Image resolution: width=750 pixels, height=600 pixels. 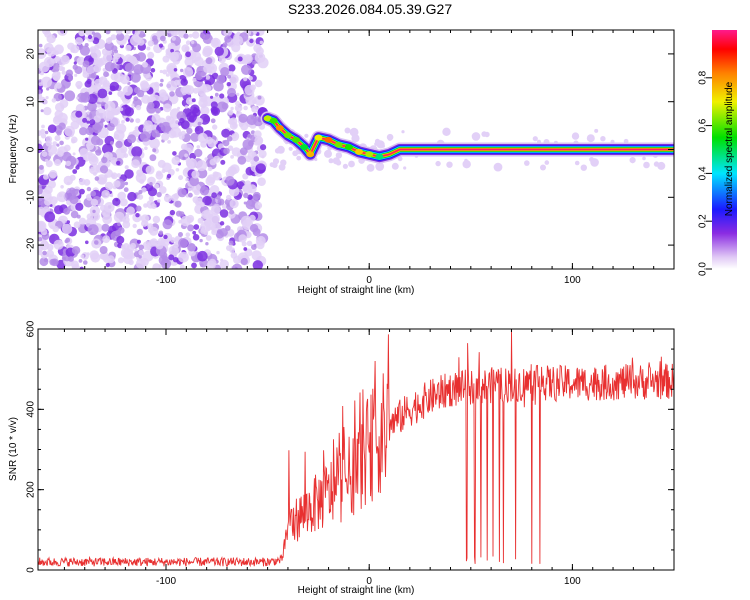 What do you see at coordinates (369, 280) in the screenshot?
I see `x-tick-label: 0` at bounding box center [369, 280].